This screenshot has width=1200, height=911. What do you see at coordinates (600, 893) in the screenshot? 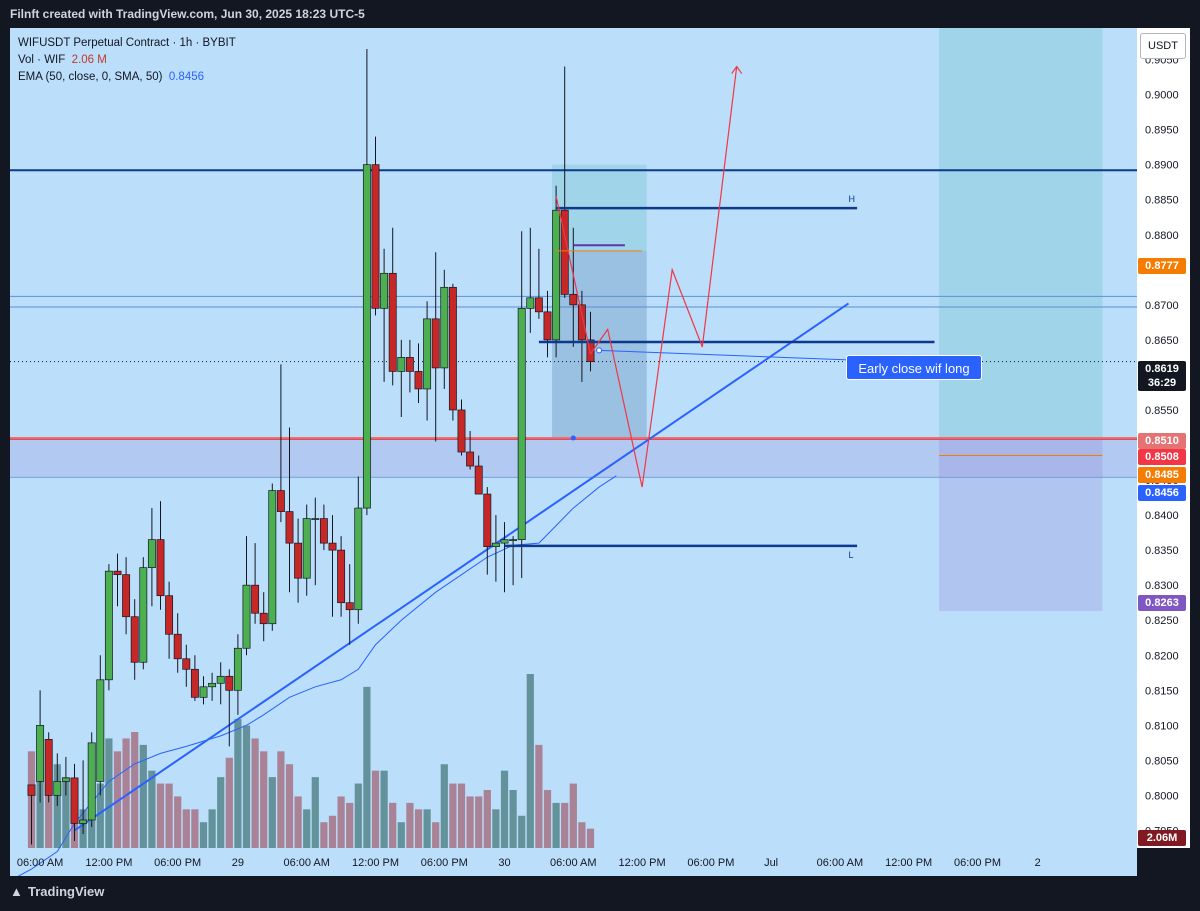
I see `footer-bar` at bounding box center [600, 893].